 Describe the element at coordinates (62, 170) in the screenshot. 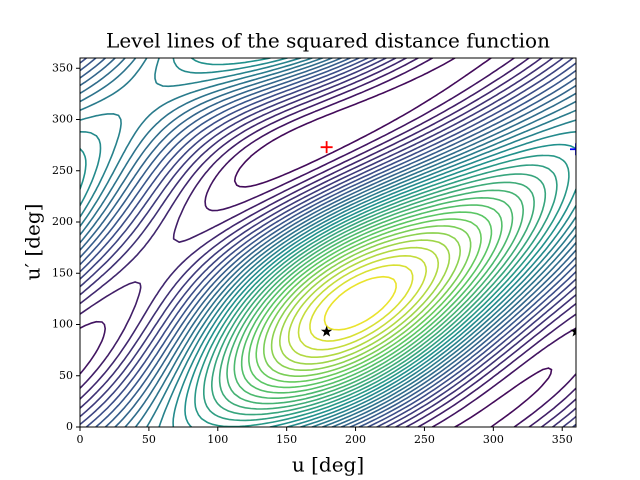

I see `y-tick-label: 250` at that location.